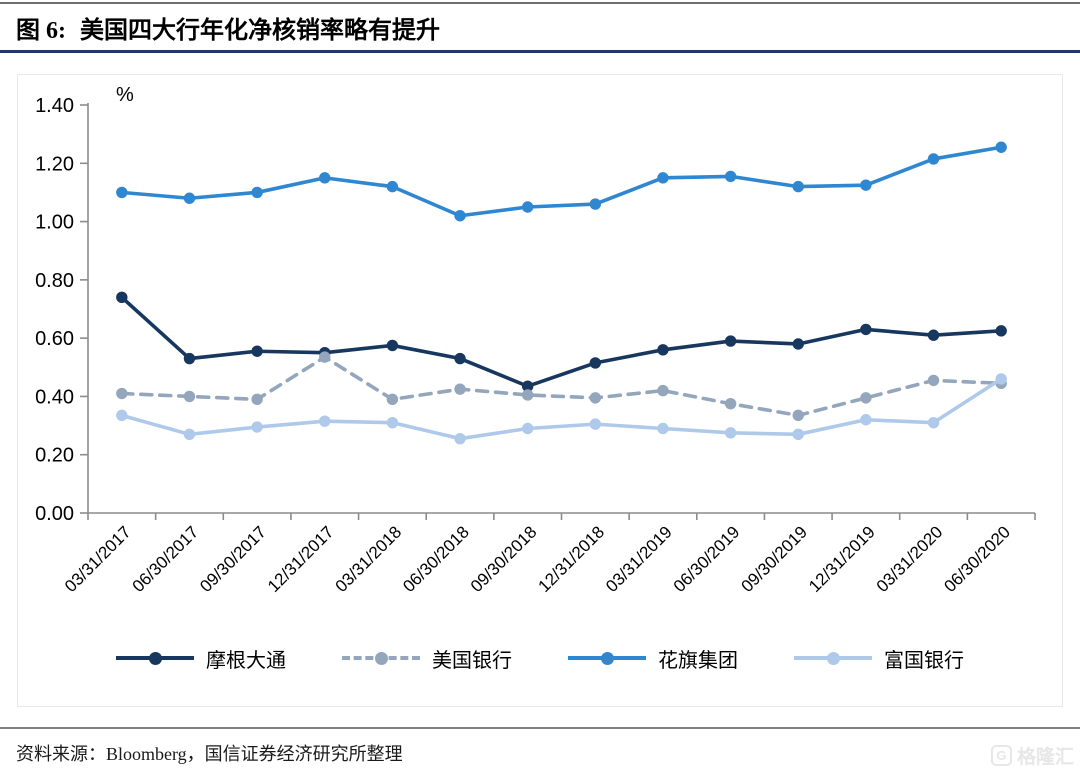  Describe the element at coordinates (427, 658) in the screenshot. I see `legend-item-bank-of-america: 美国银行` at that location.